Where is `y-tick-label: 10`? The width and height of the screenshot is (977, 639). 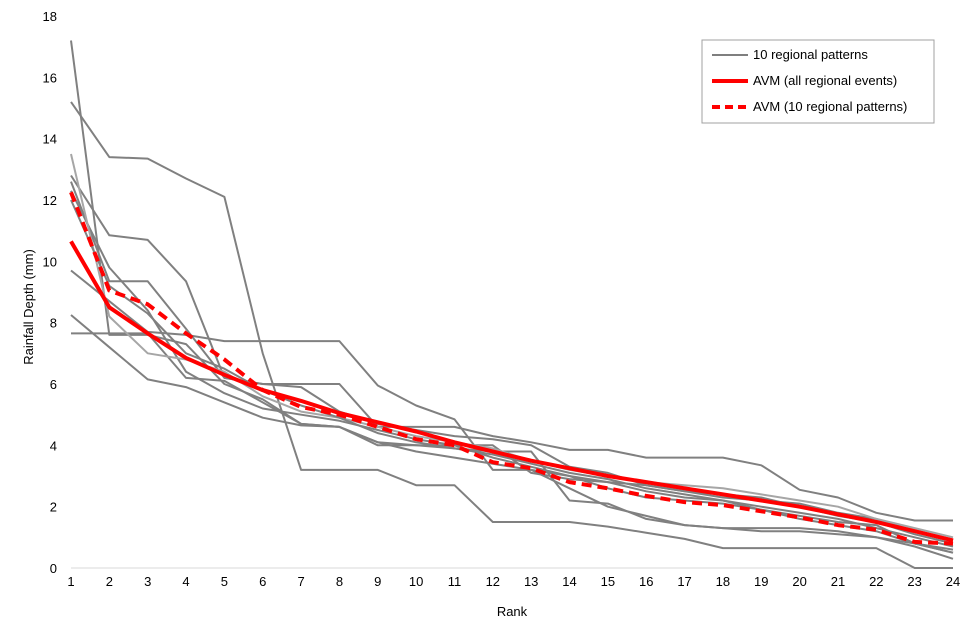 y-tick-label: 10 is located at coordinates (50, 261).